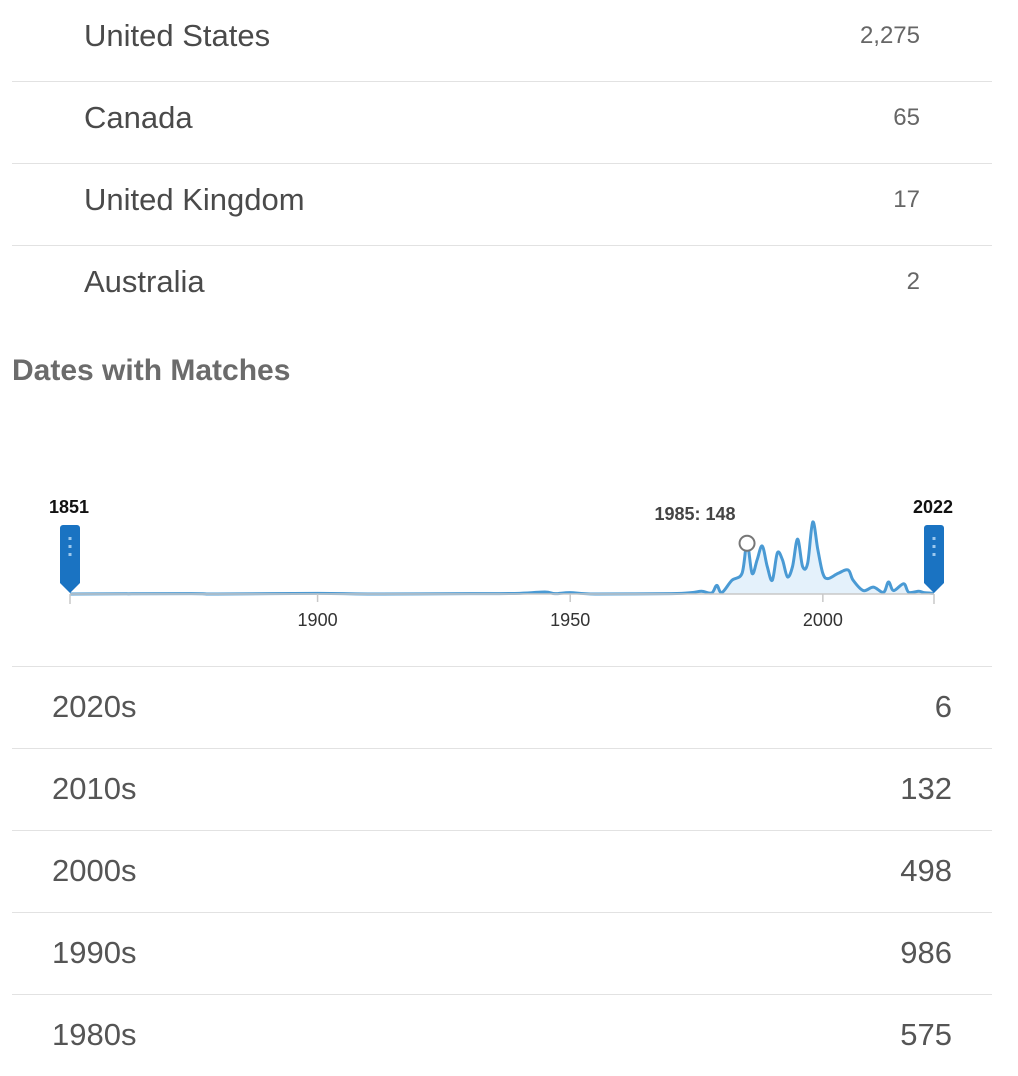 The width and height of the screenshot is (1018, 1076). I want to click on range-start-handle: 1851, so click(69, 545).